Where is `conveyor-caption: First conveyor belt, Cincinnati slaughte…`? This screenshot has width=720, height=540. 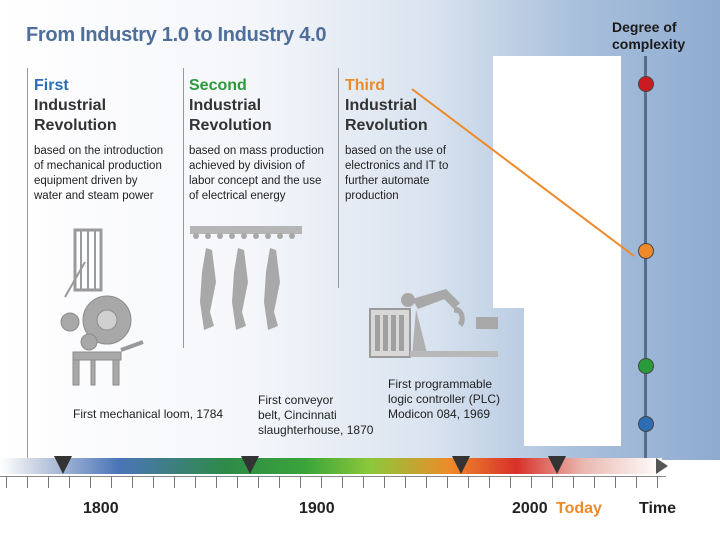
conveyor-caption: First conveyor belt, Cincinnati slaughte… is located at coordinates (316, 415).